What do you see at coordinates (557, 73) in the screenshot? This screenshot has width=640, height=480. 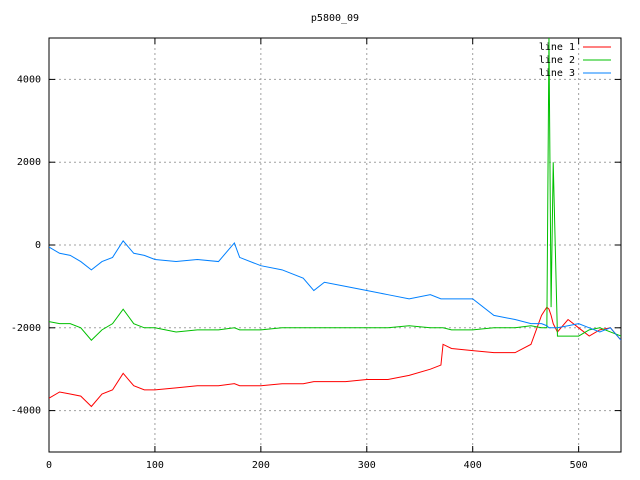 I see `legend-label: line 3` at bounding box center [557, 73].